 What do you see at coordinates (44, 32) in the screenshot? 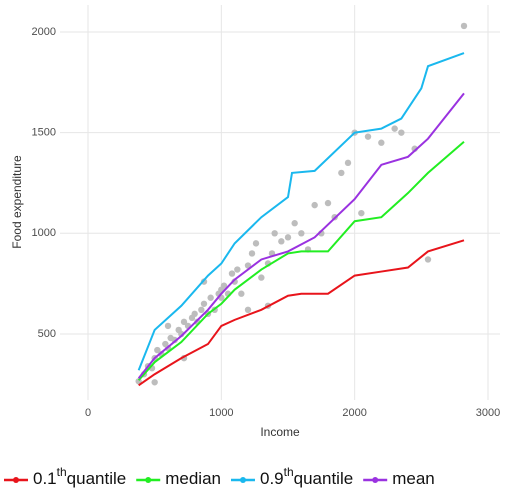
I see `y-tick-label: 2000` at bounding box center [44, 32].